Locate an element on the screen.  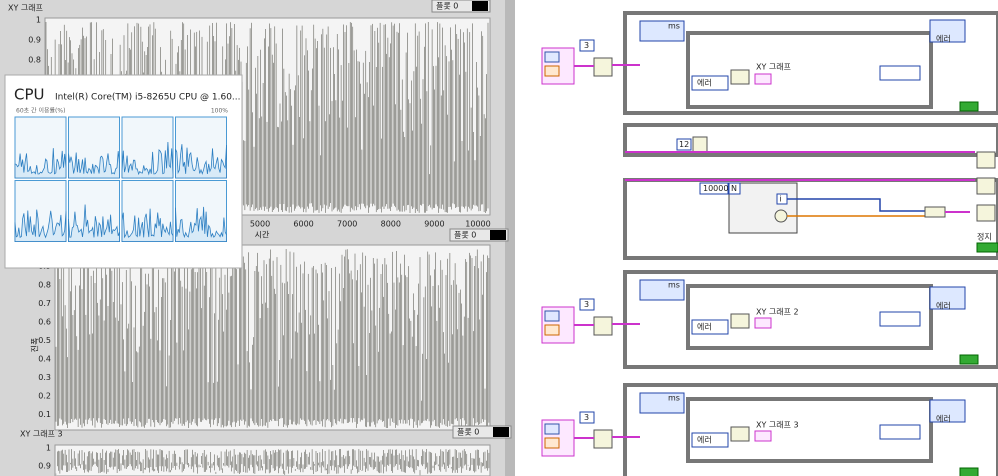
y-tick-label: 0.5 is located at coordinates (44, 340).